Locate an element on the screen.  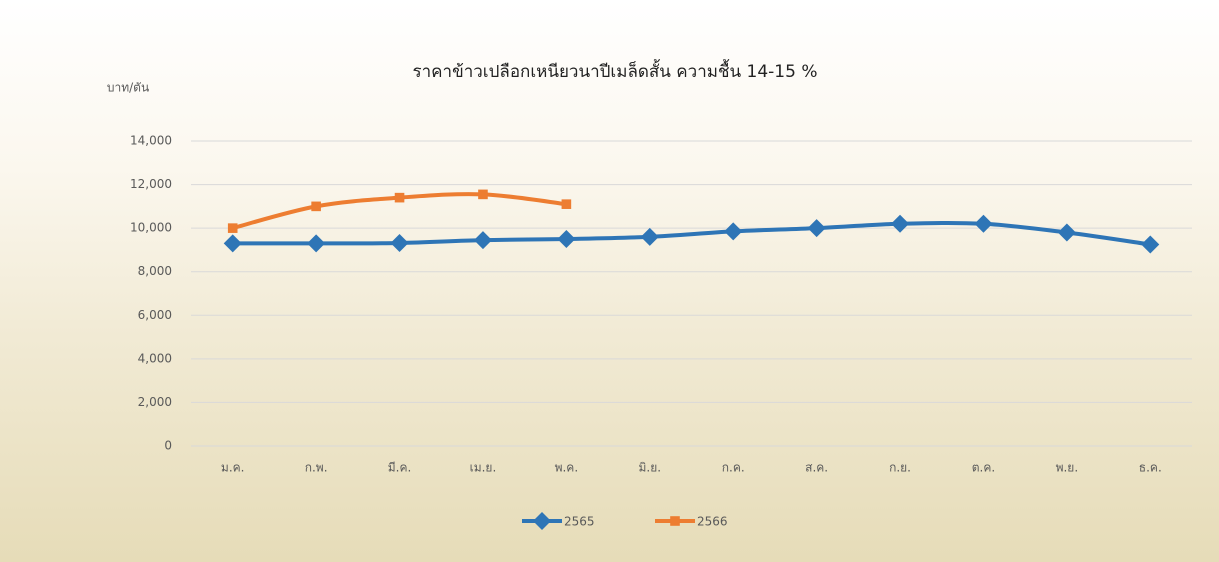
y-tick-label: 0 is located at coordinates (168, 446).